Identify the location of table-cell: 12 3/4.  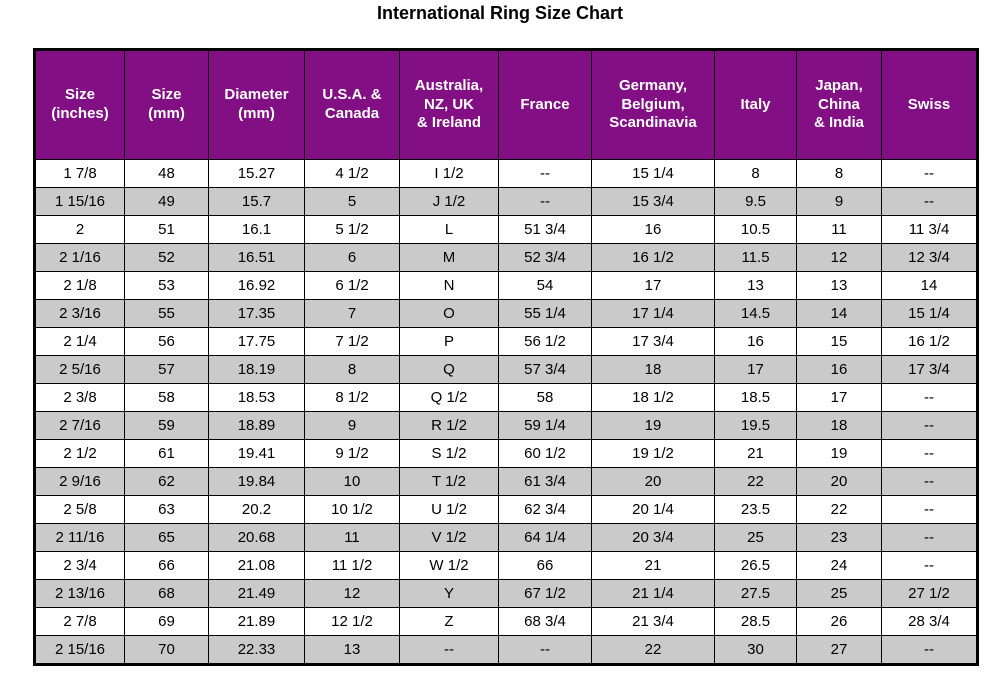
(929, 257).